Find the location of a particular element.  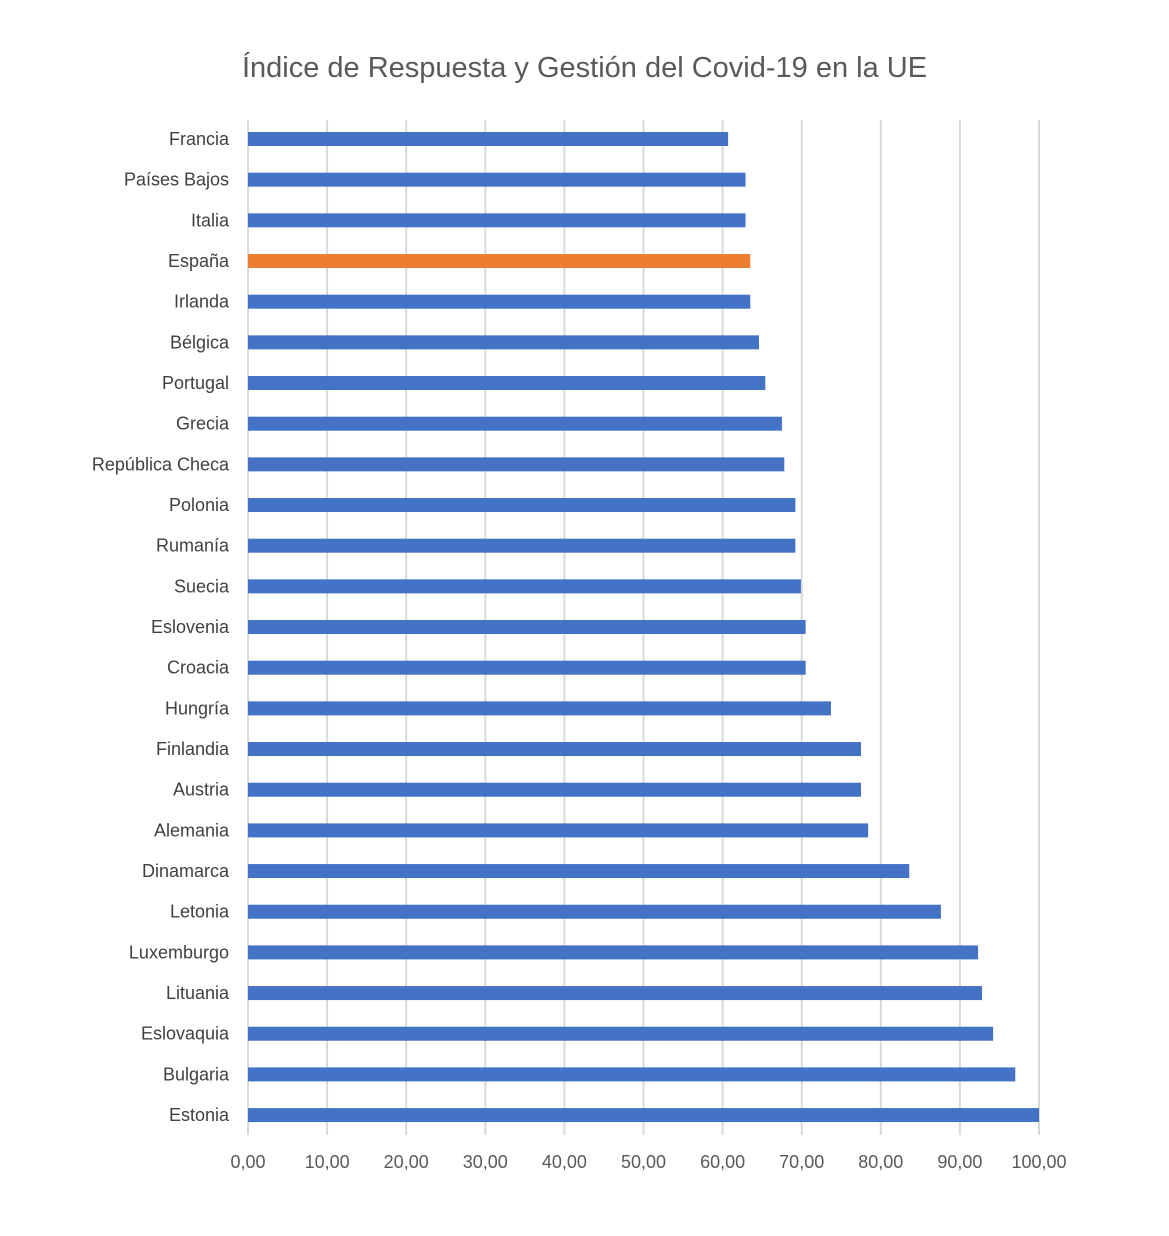

category-label: Bélgica is located at coordinates (200, 342).